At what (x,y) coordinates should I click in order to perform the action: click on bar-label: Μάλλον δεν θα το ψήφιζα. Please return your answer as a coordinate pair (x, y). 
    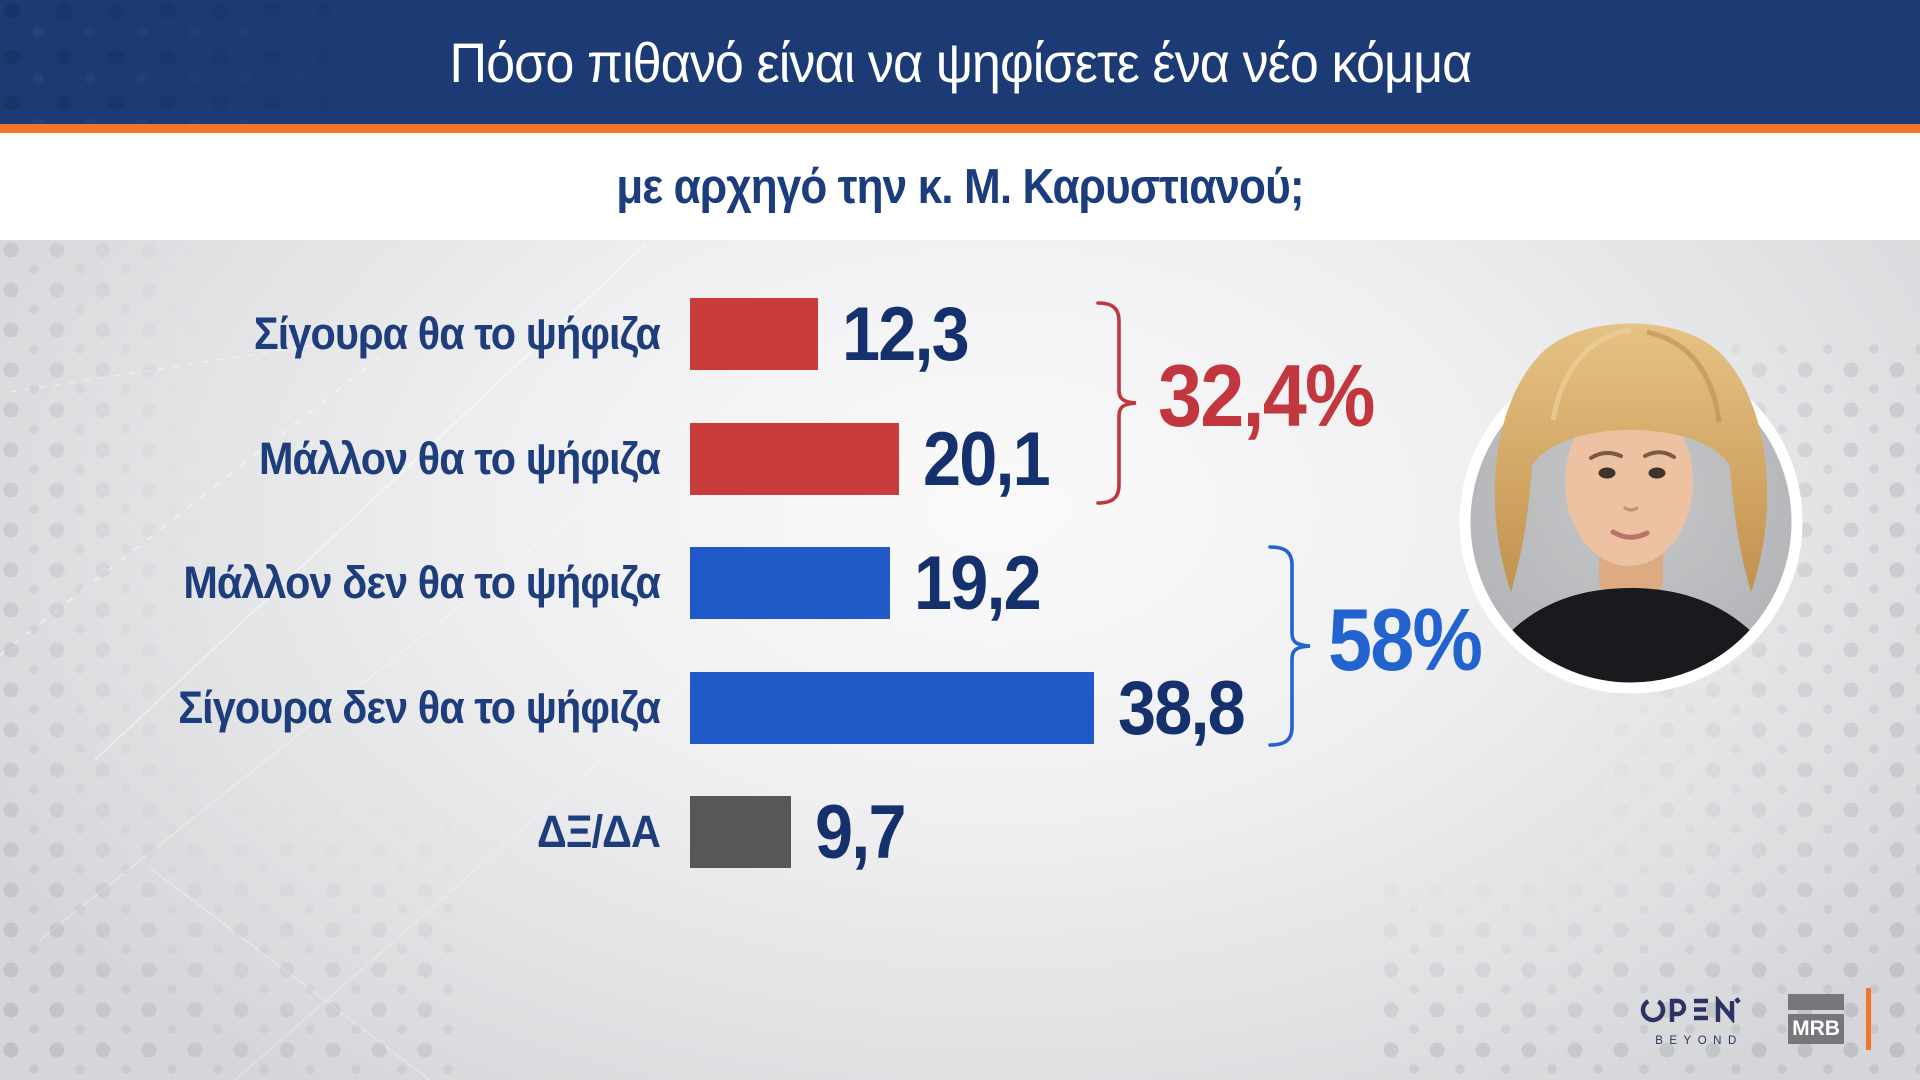
    Looking at the image, I should click on (422, 582).